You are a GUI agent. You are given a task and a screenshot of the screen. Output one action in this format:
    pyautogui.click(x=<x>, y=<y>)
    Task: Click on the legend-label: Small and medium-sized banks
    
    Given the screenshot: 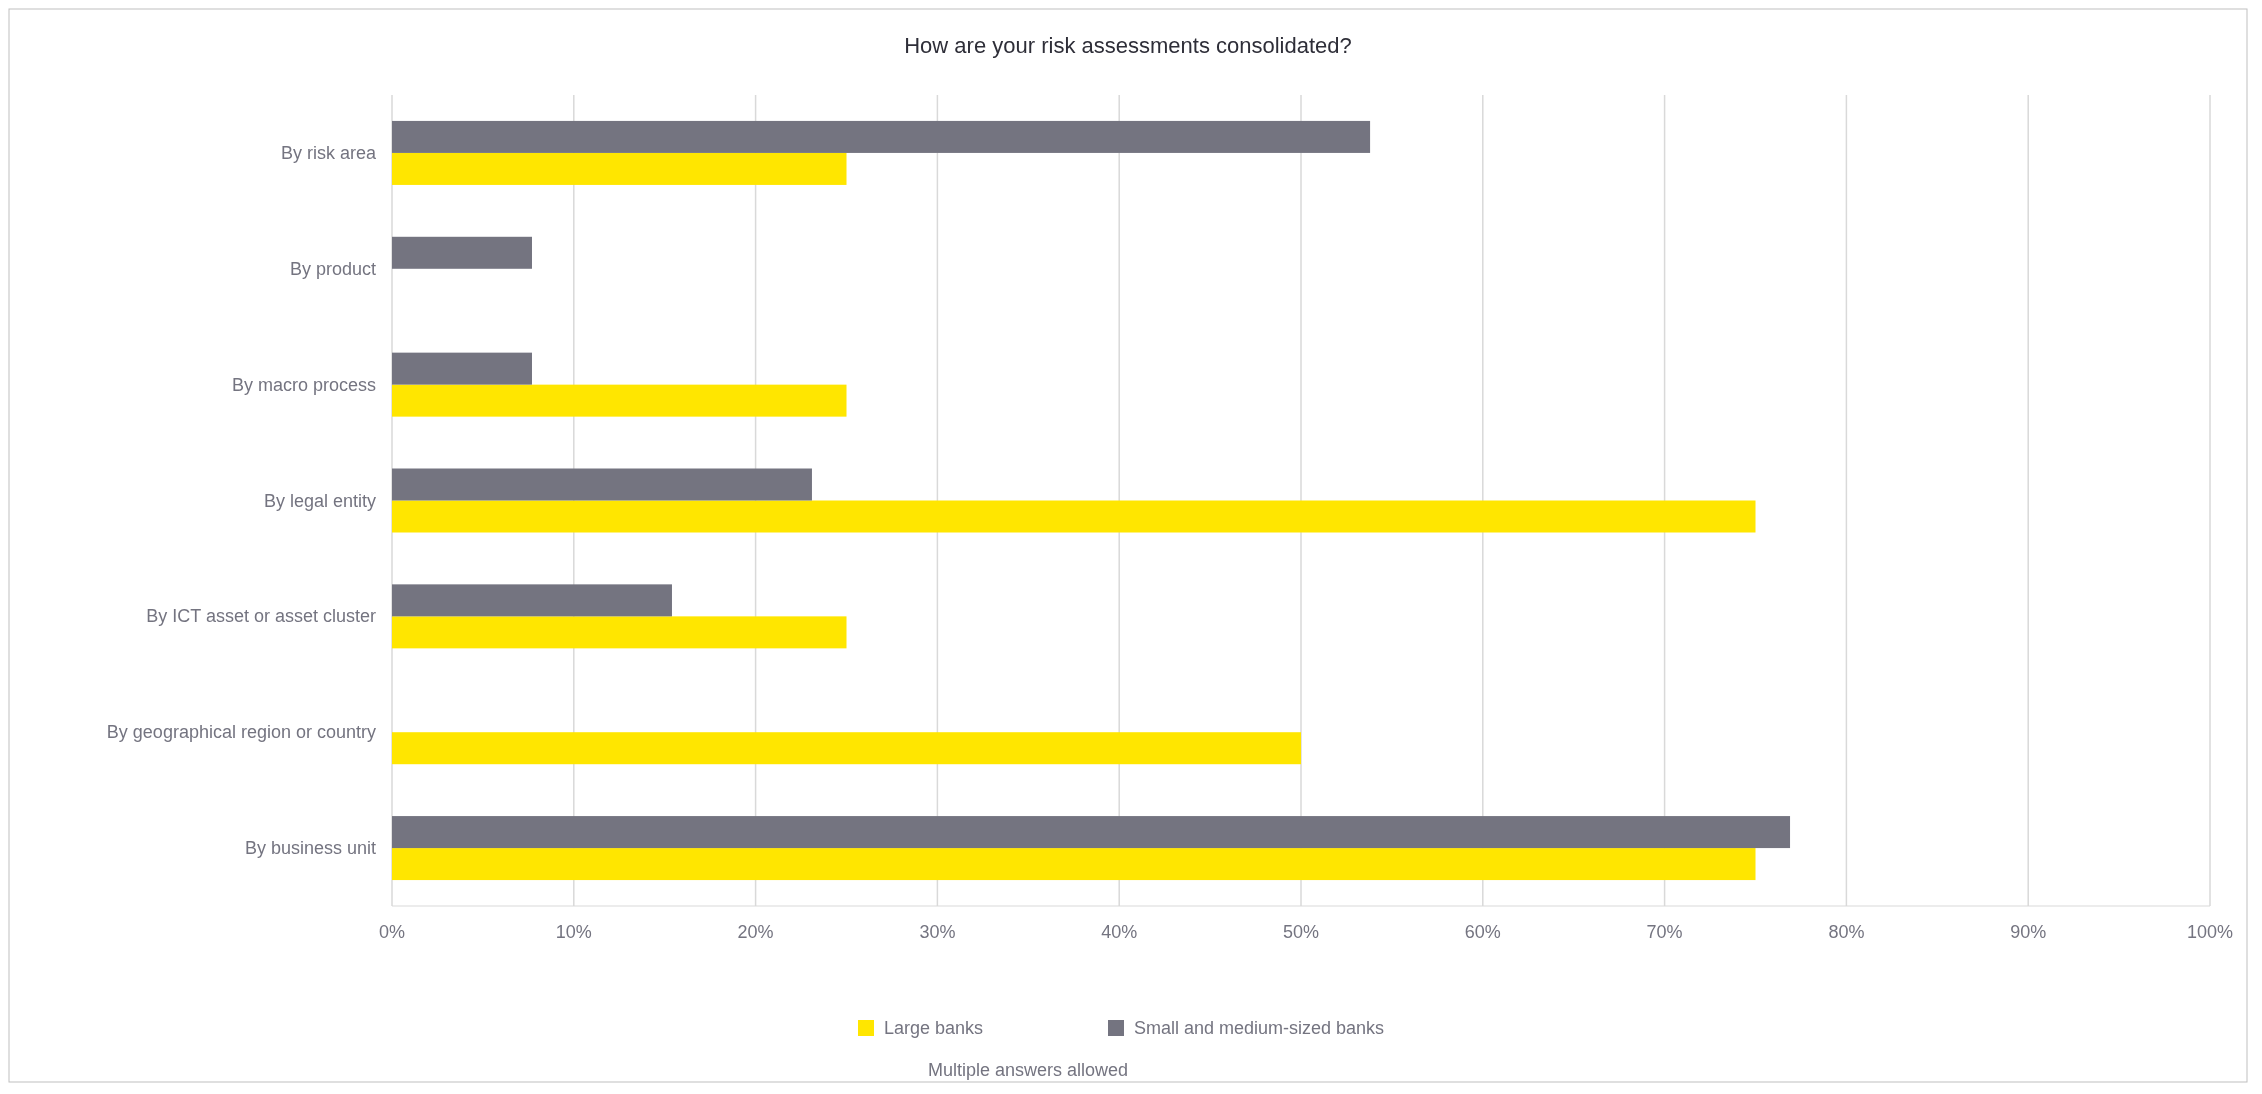 What is the action you would take?
    pyautogui.click(x=1259, y=1028)
    